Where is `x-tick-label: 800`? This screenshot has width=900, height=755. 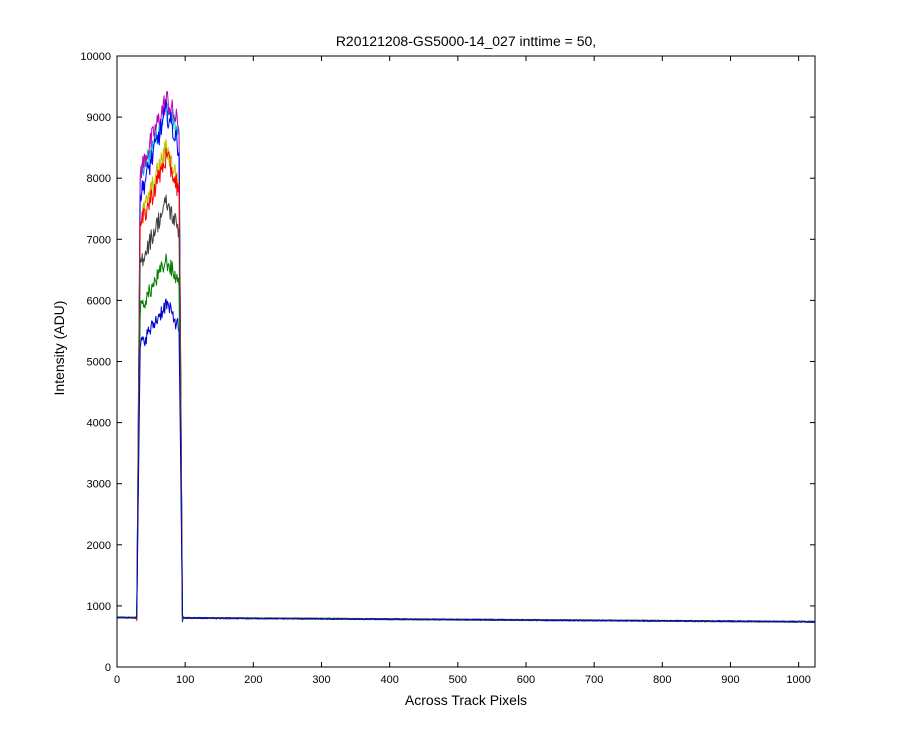
x-tick-label: 800 is located at coordinates (662, 680).